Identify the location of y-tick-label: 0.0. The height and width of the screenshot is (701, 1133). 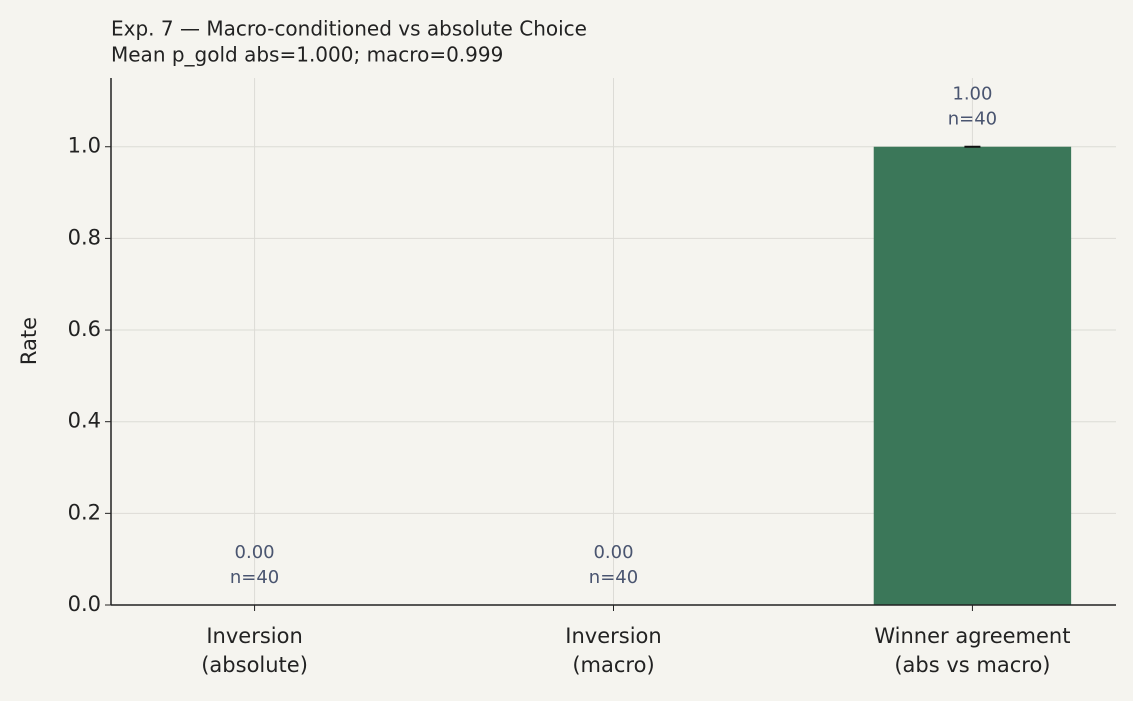
(84, 604).